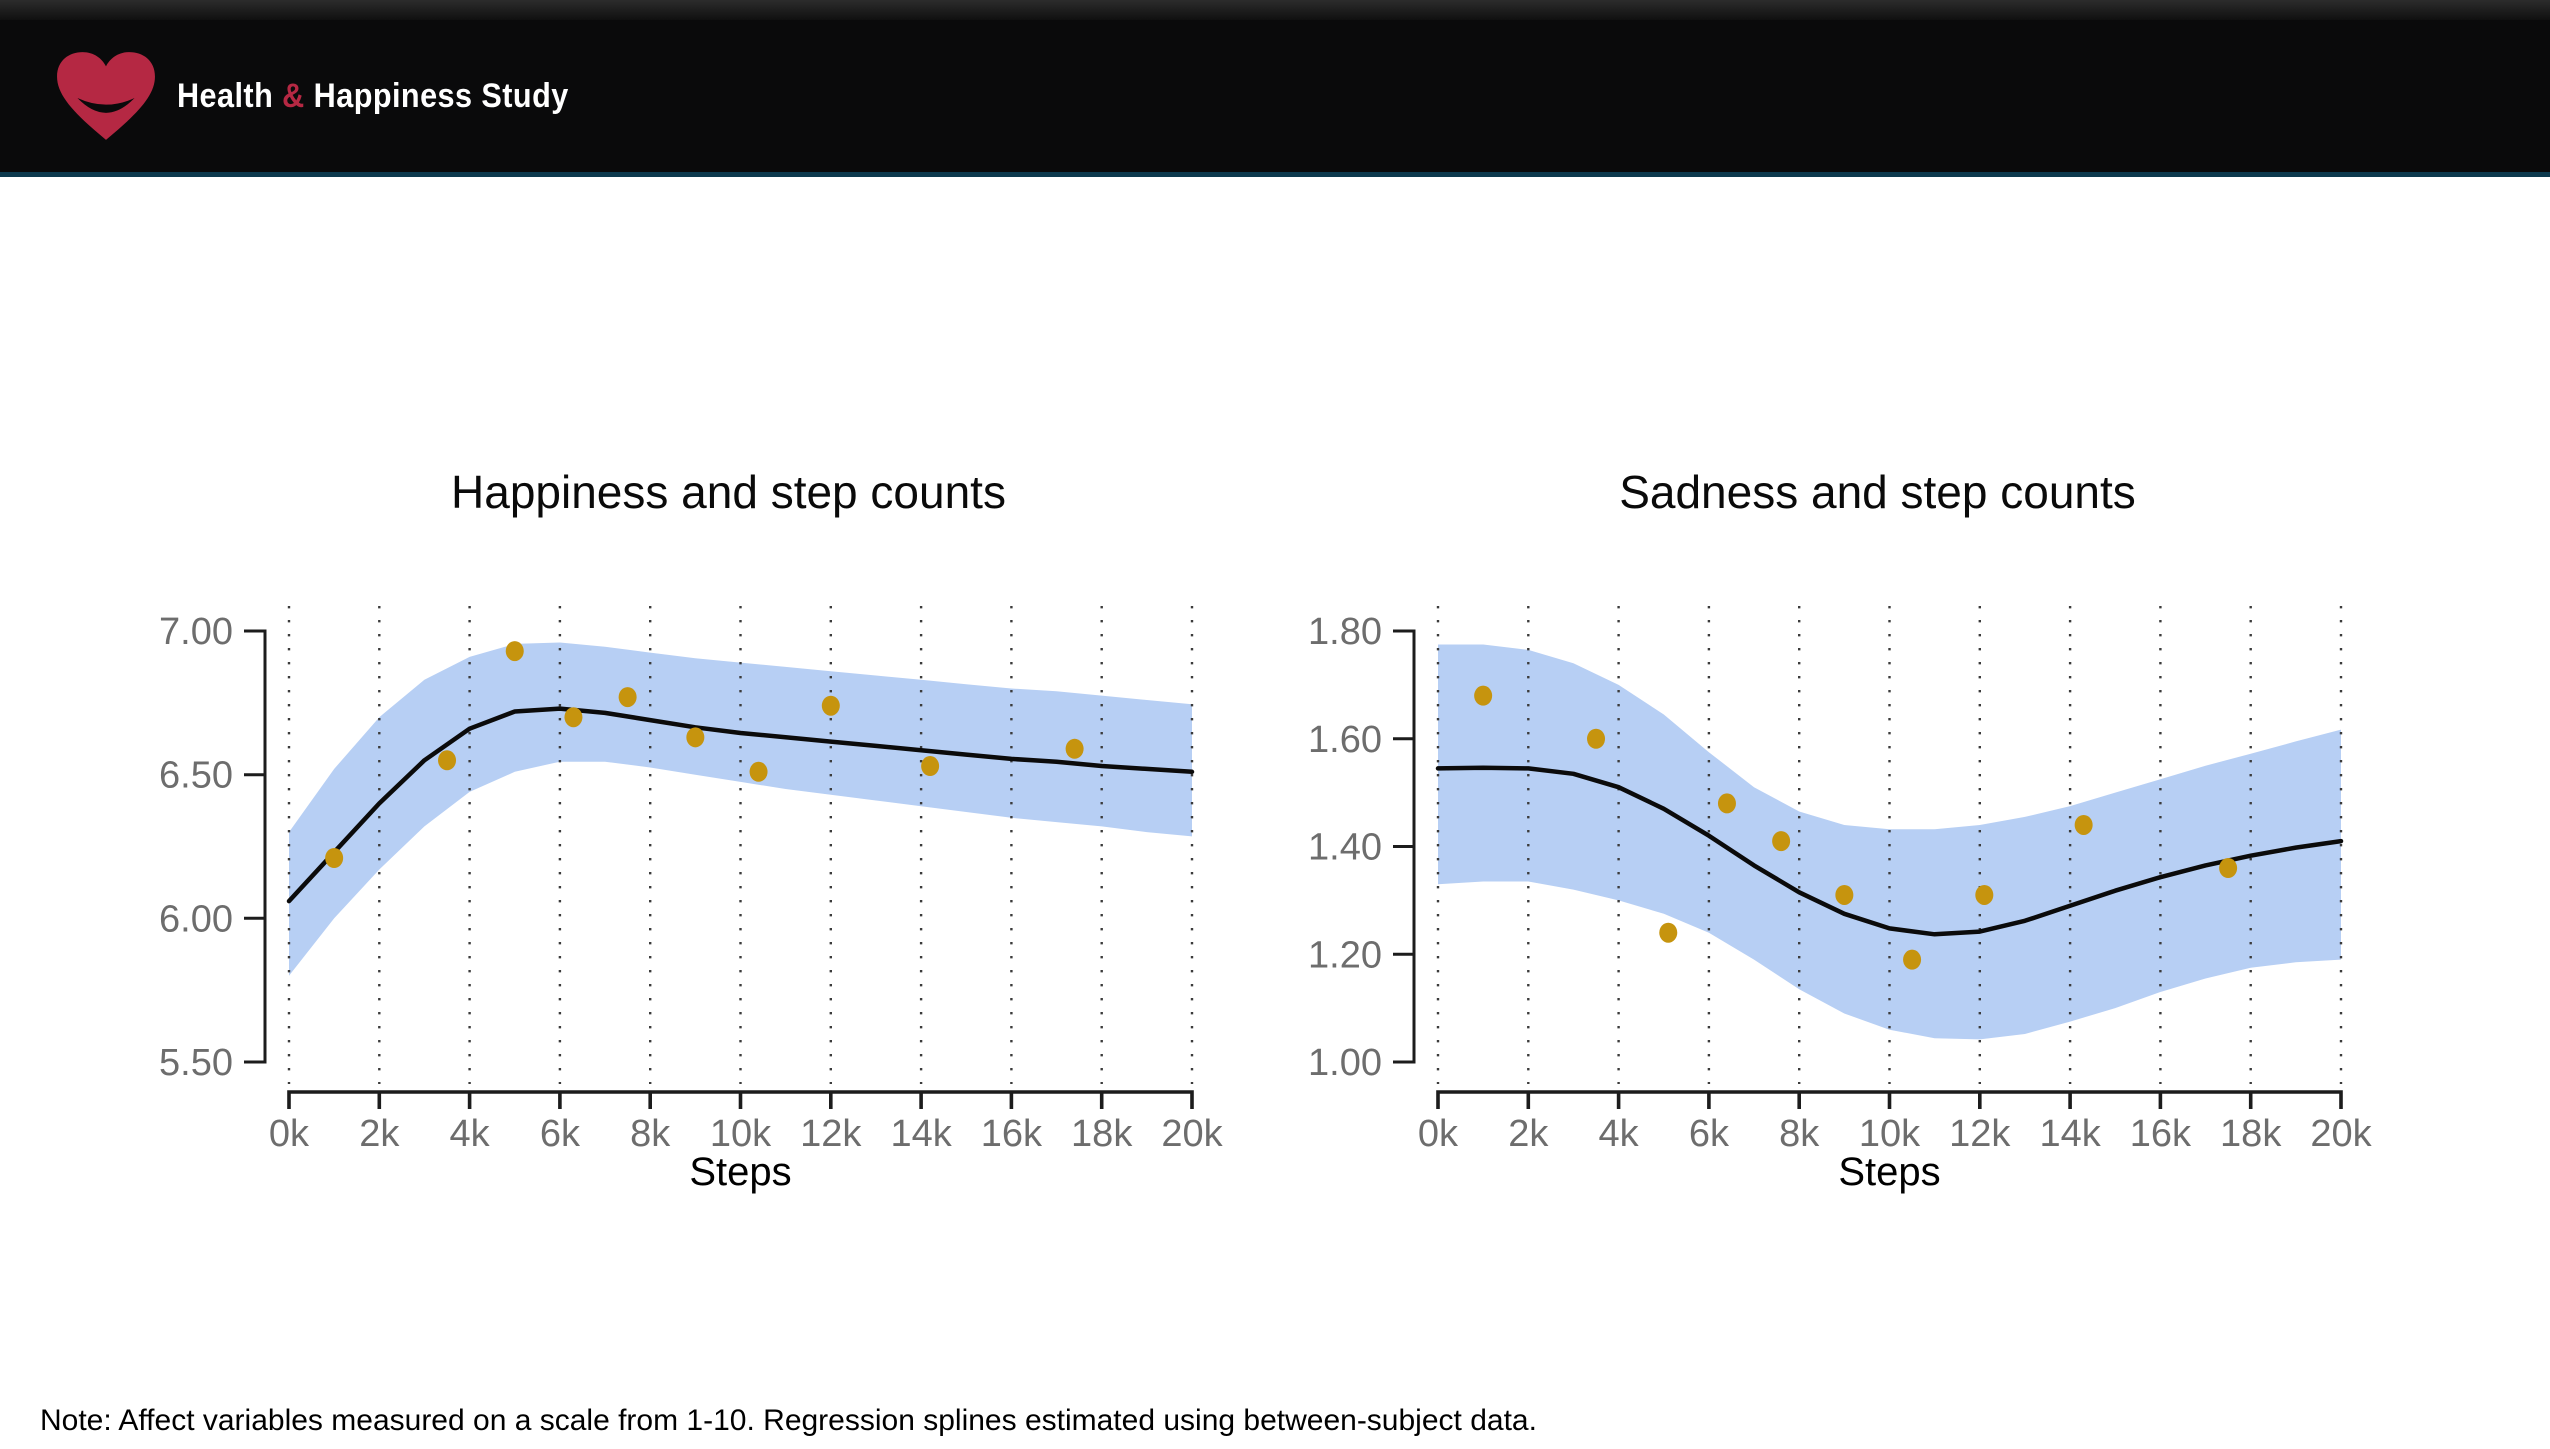 The height and width of the screenshot is (1449, 2550). What do you see at coordinates (1275, 96) in the screenshot?
I see `app-header: Health & Happiness Study` at bounding box center [1275, 96].